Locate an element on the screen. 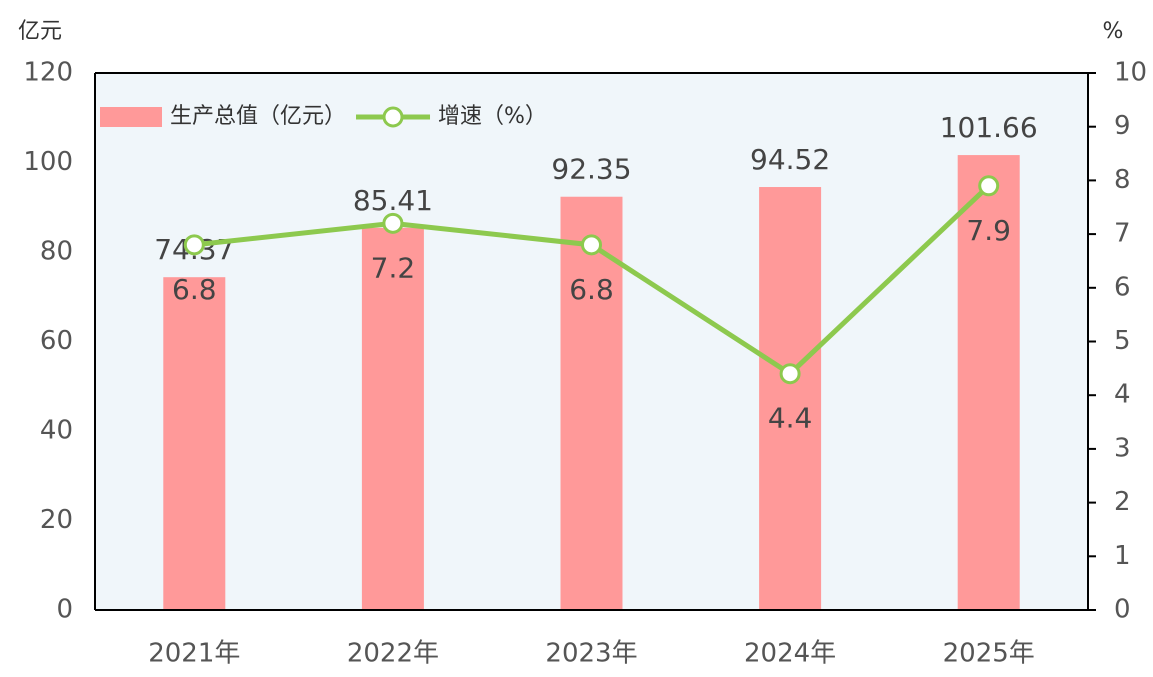  y2-tick-label: 4 is located at coordinates (1122, 395).